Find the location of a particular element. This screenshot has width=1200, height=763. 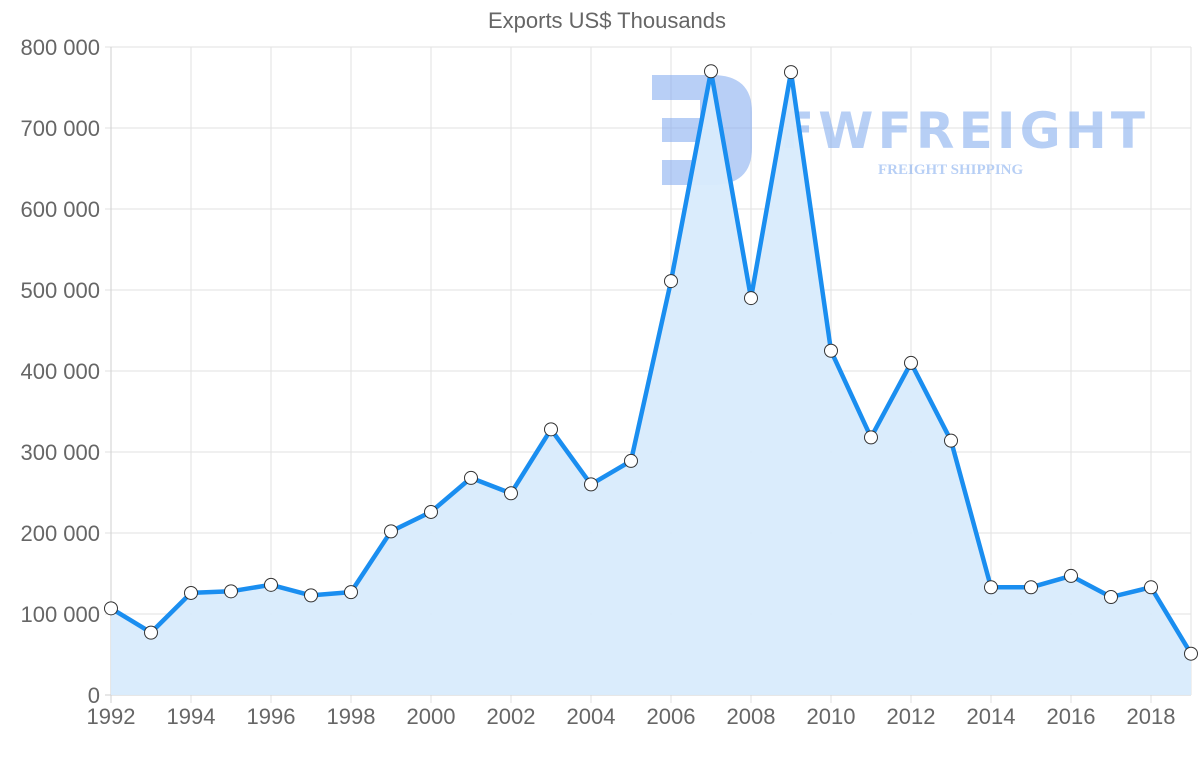

y-tick-label: 500 000 is located at coordinates (60, 290).